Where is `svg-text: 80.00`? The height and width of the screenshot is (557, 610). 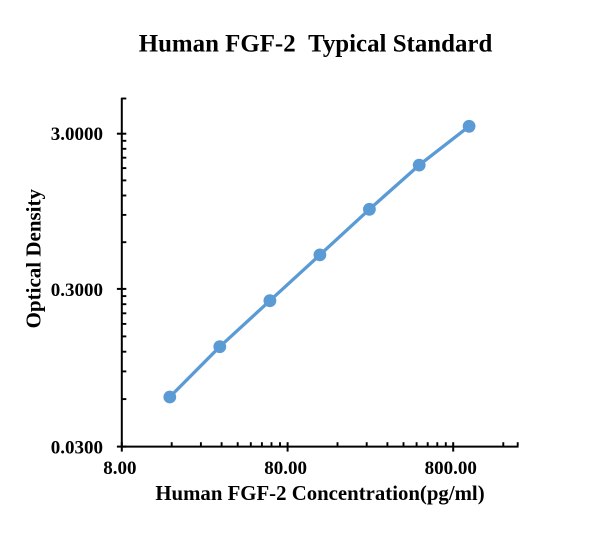
svg-text: 80.00 is located at coordinates (285, 468).